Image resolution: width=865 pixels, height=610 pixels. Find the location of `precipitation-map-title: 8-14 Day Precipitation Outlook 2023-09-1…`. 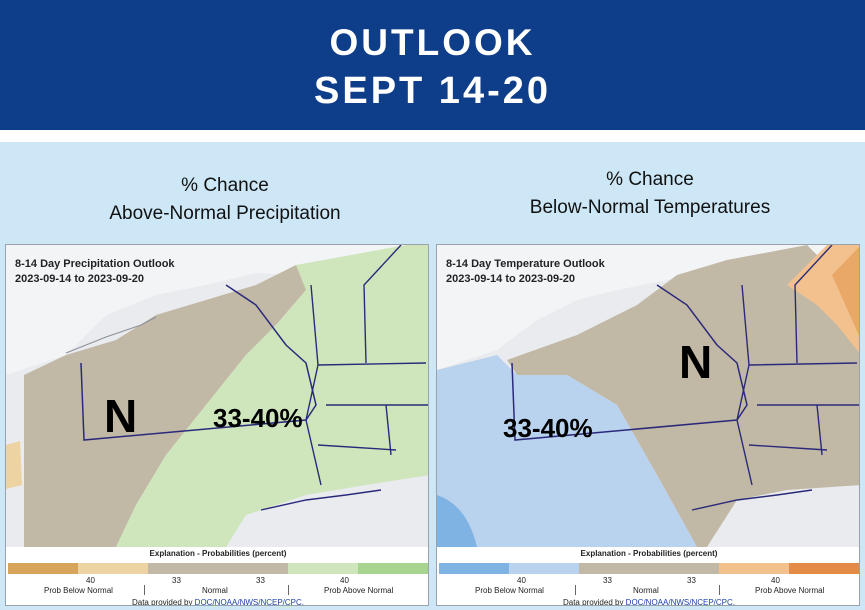

precipitation-map-title: 8-14 Day Precipitation Outlook 2023-09-1… is located at coordinates (95, 272).